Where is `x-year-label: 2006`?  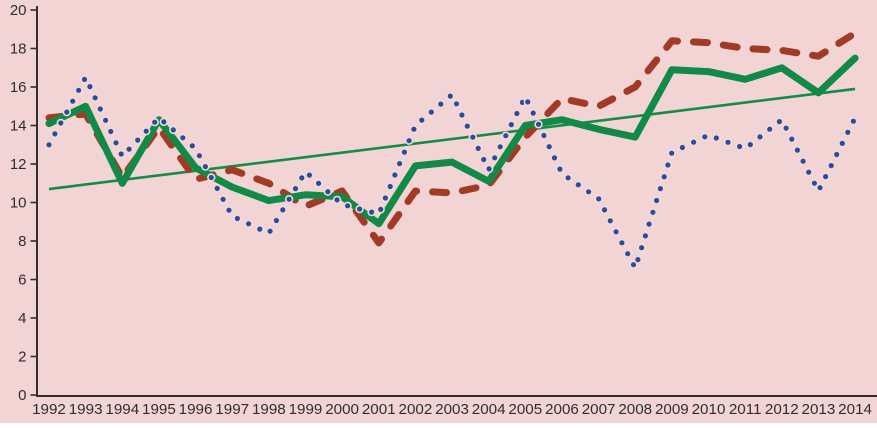 x-year-label: 2006 is located at coordinates (562, 409).